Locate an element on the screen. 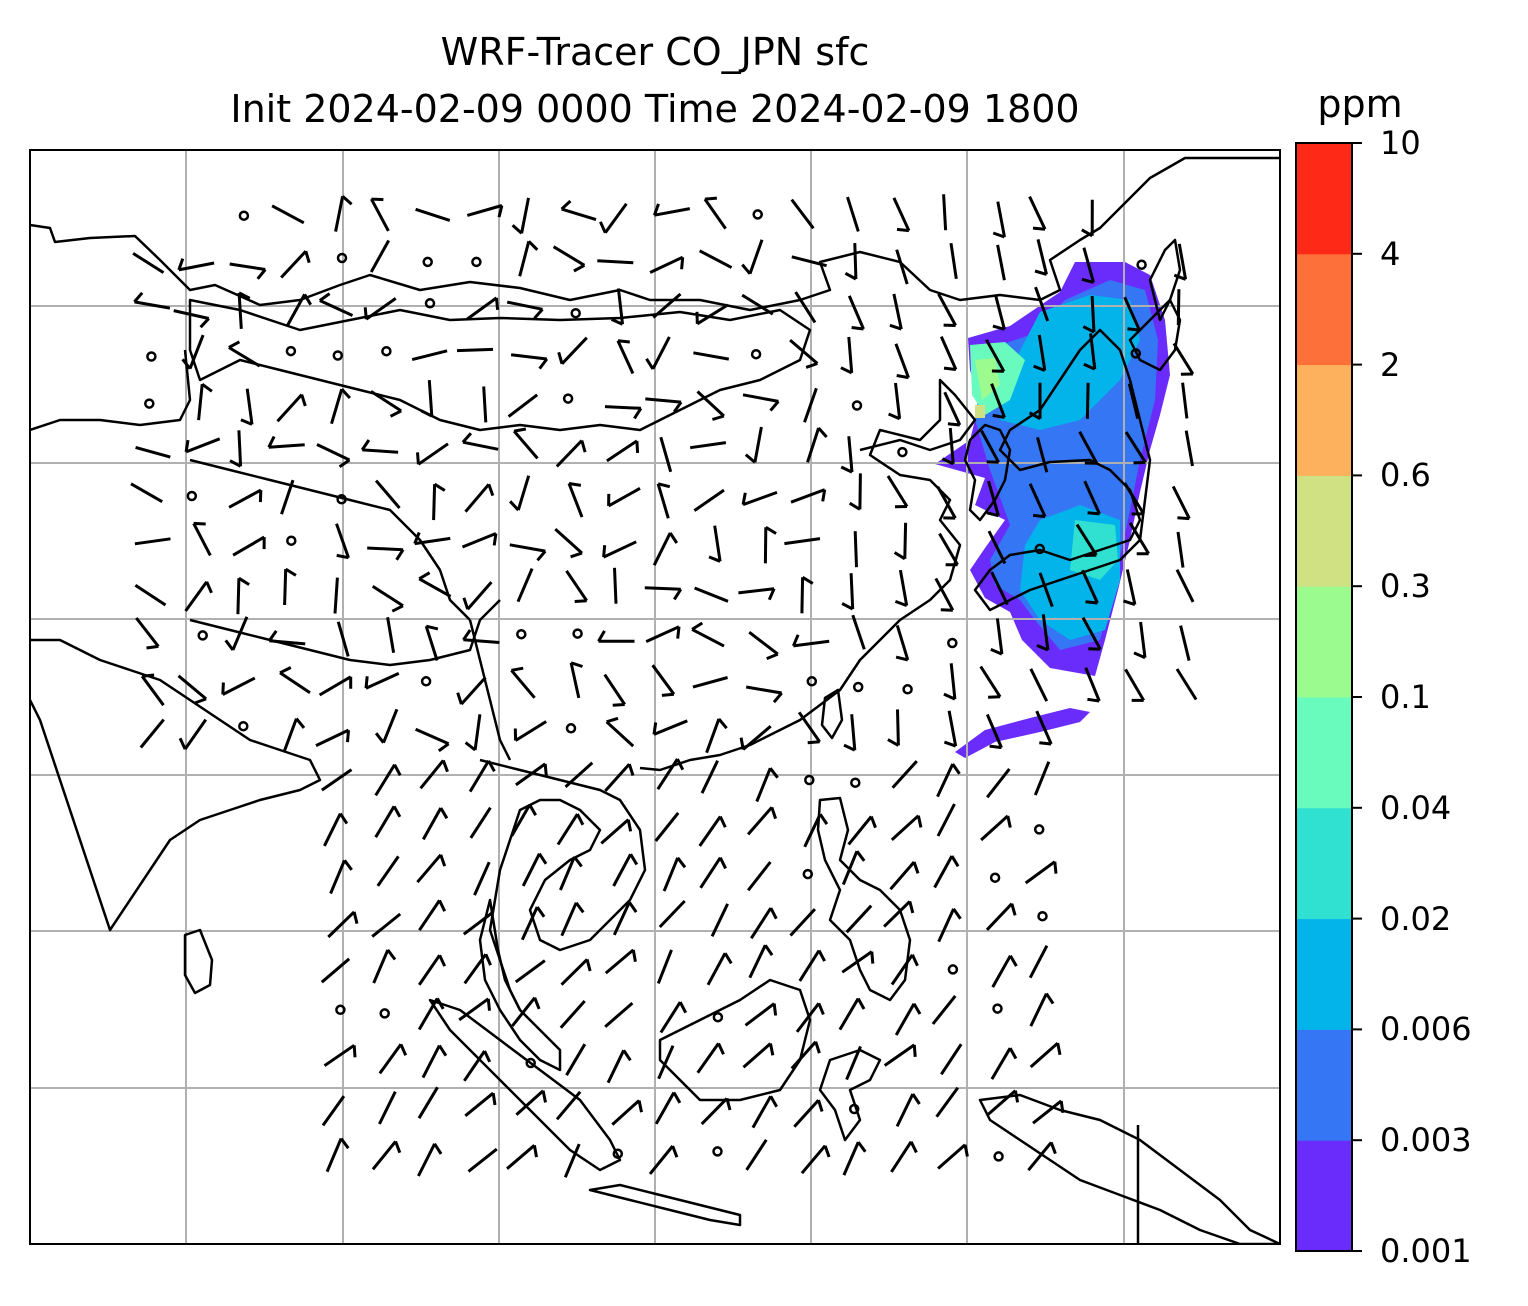 This screenshot has height=1306, width=1528. java is located at coordinates (665, 1205).